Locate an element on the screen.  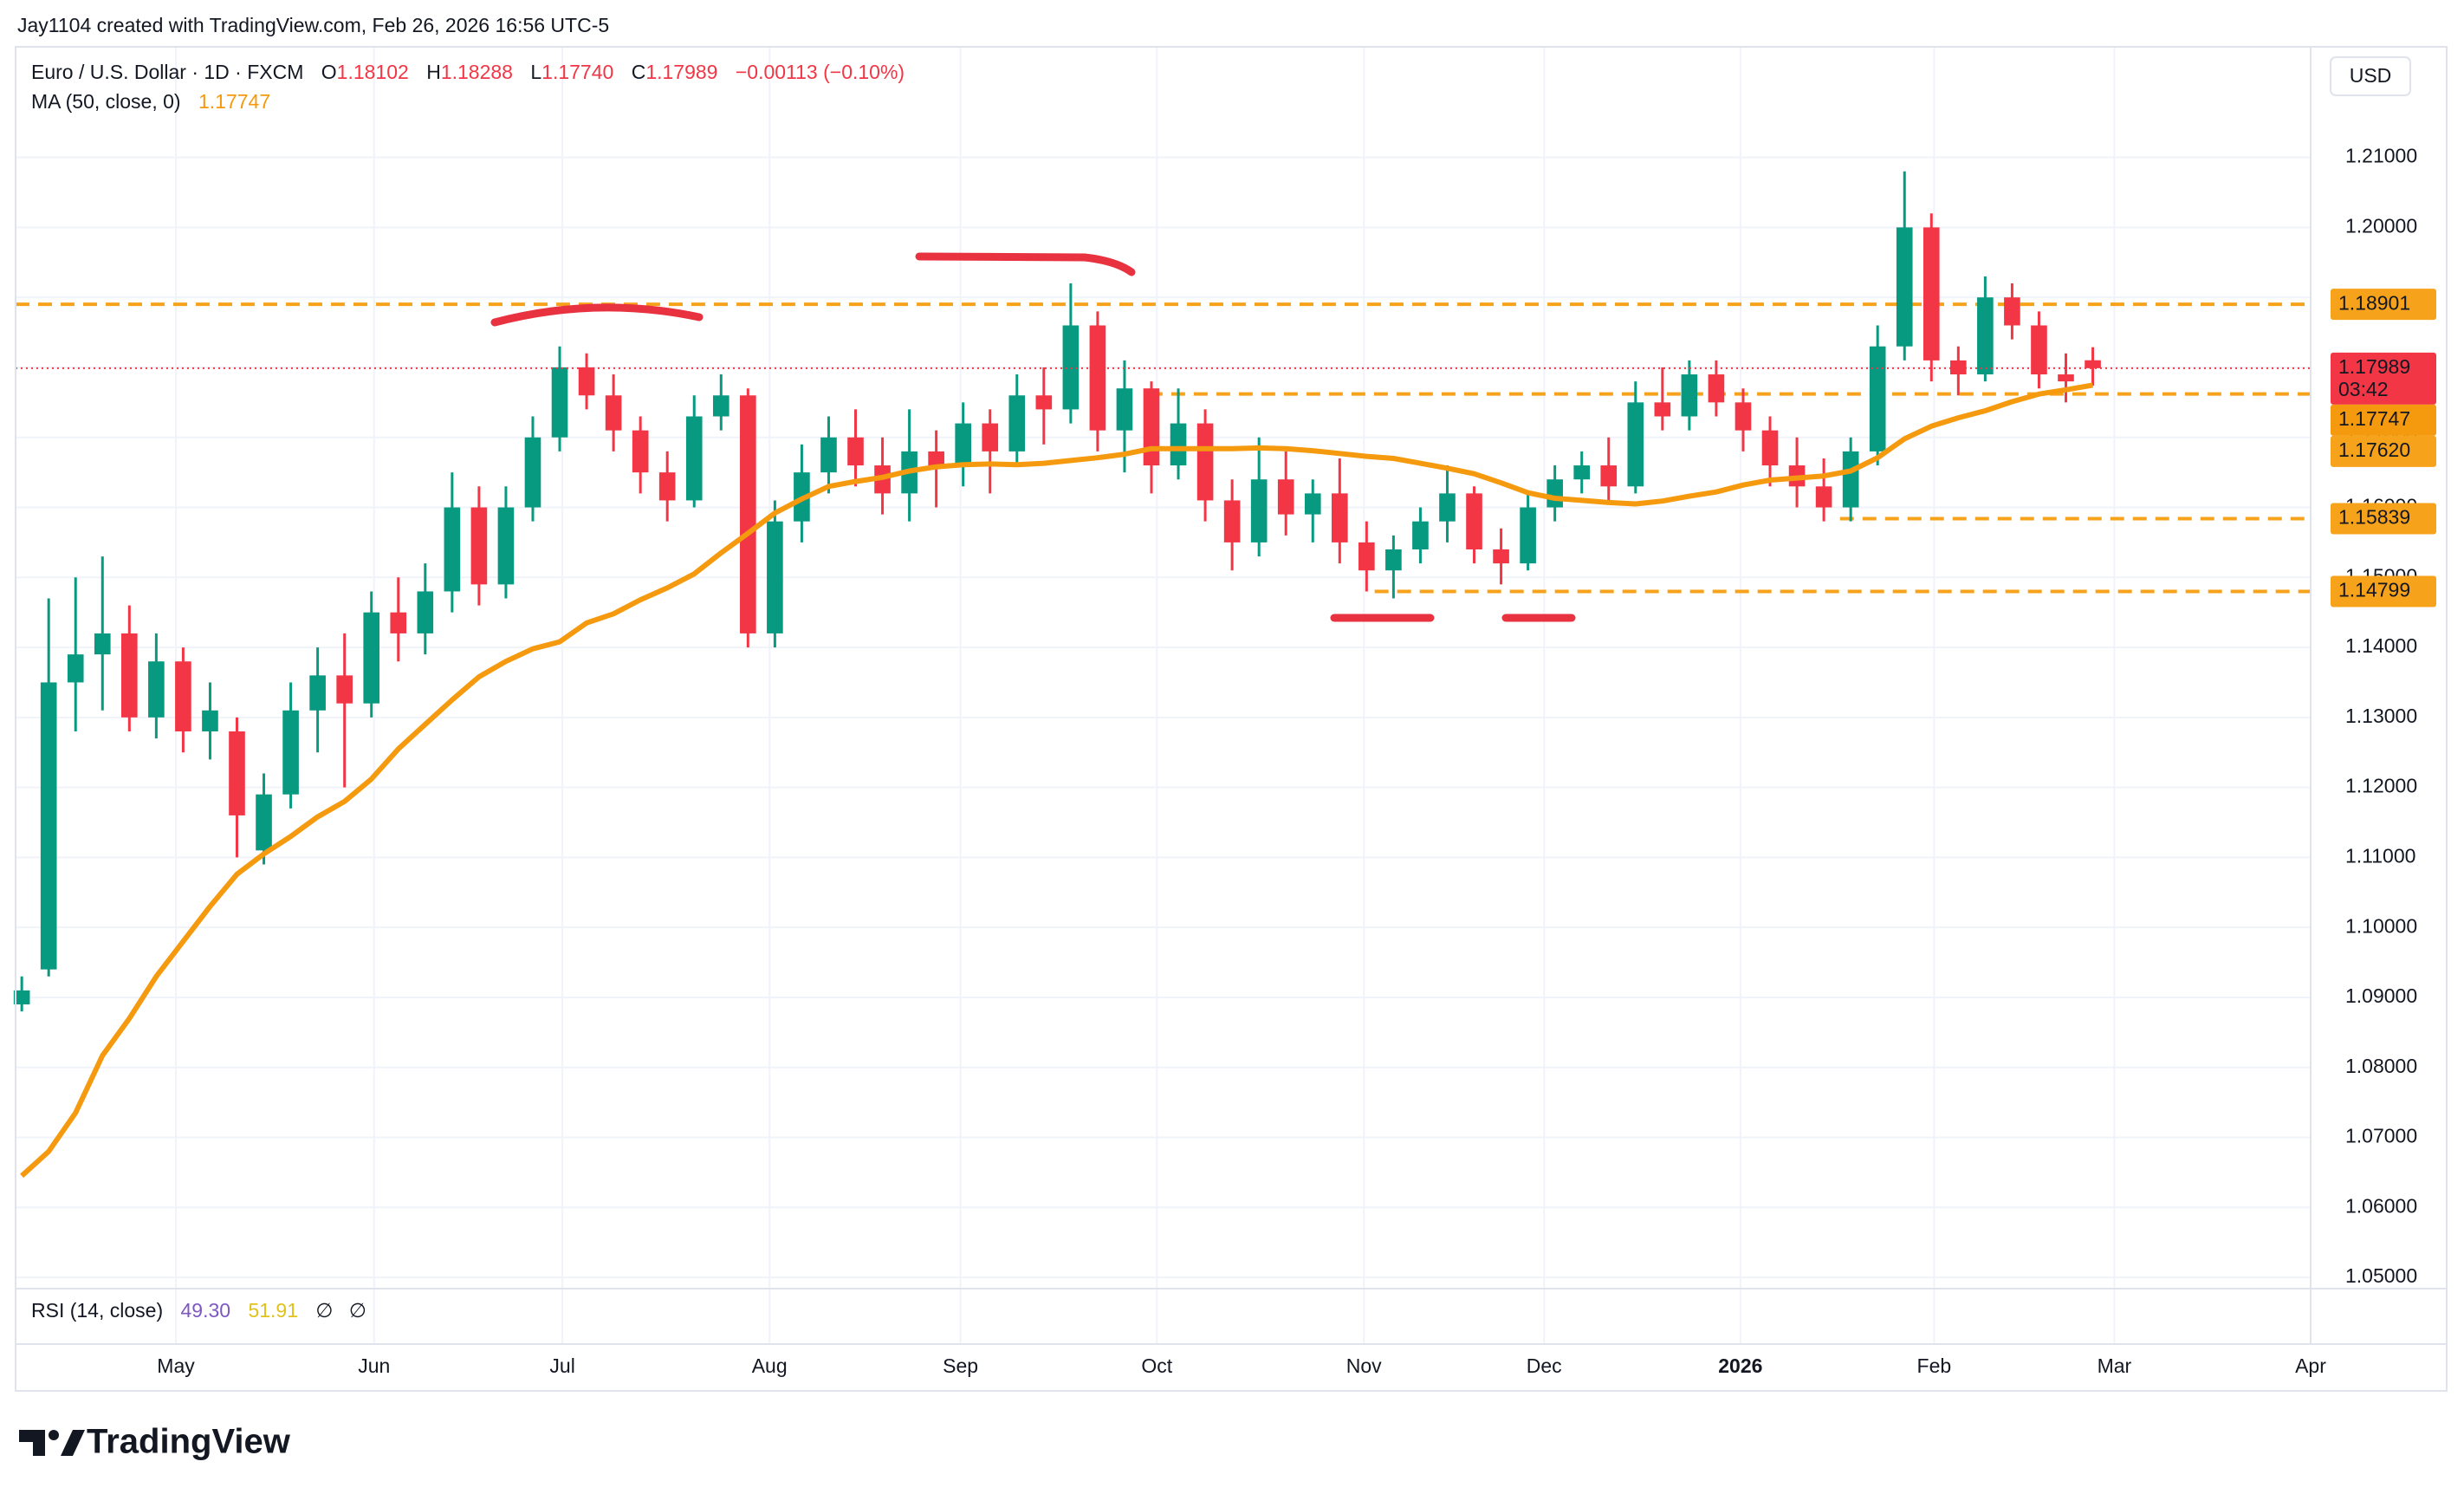
y-tick-label: 1.12000 is located at coordinates (2381, 786).